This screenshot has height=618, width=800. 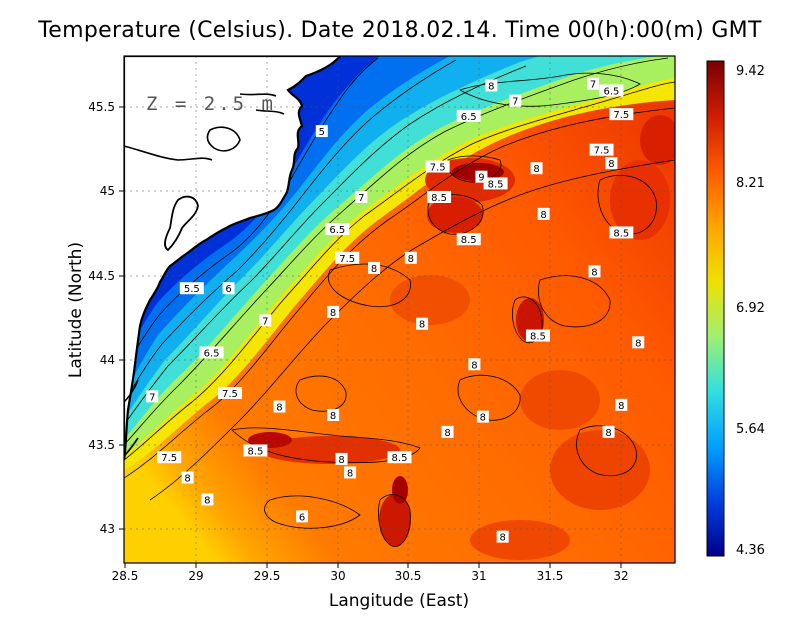 What do you see at coordinates (370, 576) in the screenshot?
I see `x-tick-labels: 28.5 29 29.5 30 30.5 31 31.5 32` at bounding box center [370, 576].